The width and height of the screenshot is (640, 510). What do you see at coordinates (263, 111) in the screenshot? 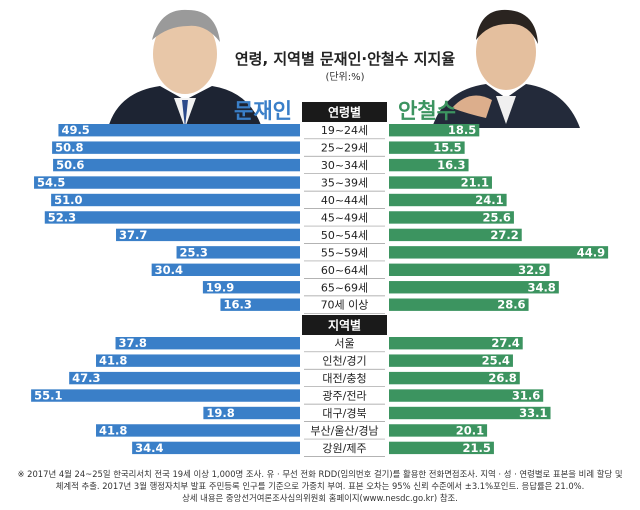
I see `candidate-left-name: 문재인` at bounding box center [263, 111].